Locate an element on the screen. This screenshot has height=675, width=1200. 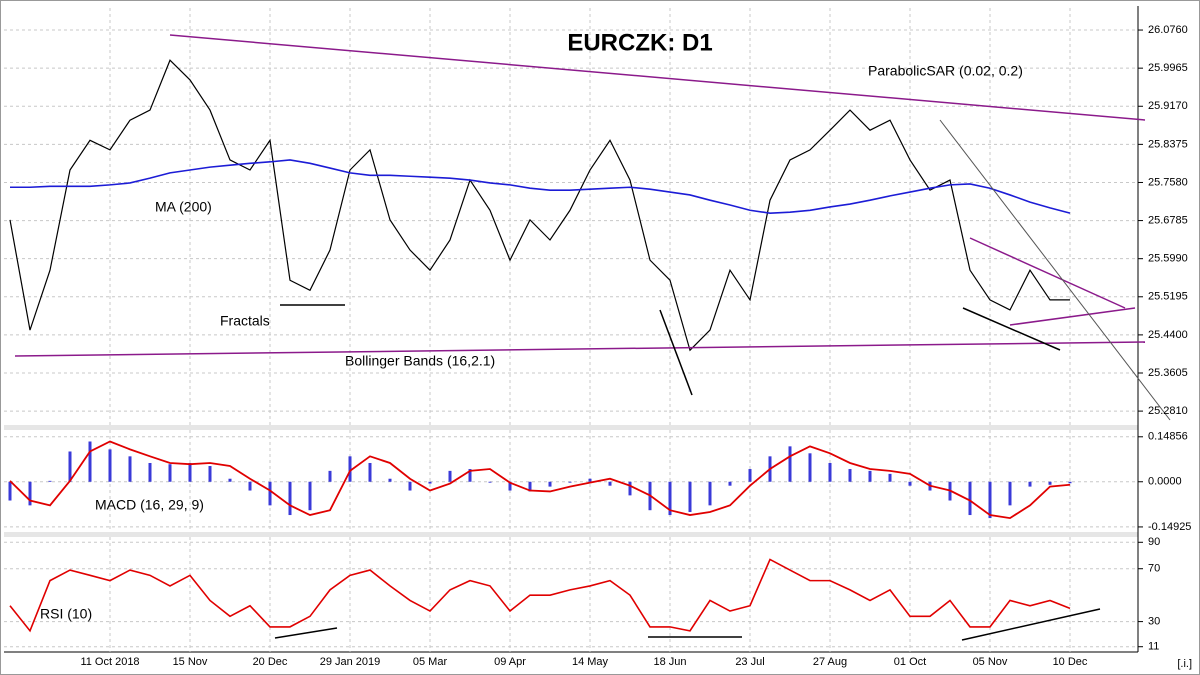
x-tick-label: 29 Jan 2019 is located at coordinates (350, 662).